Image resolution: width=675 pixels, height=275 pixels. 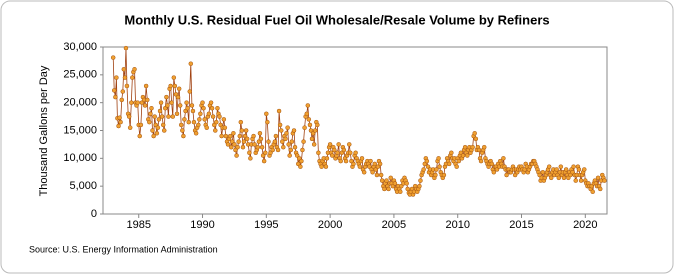 What do you see at coordinates (94, 214) in the screenshot?
I see `y-tick-label: 0` at bounding box center [94, 214].